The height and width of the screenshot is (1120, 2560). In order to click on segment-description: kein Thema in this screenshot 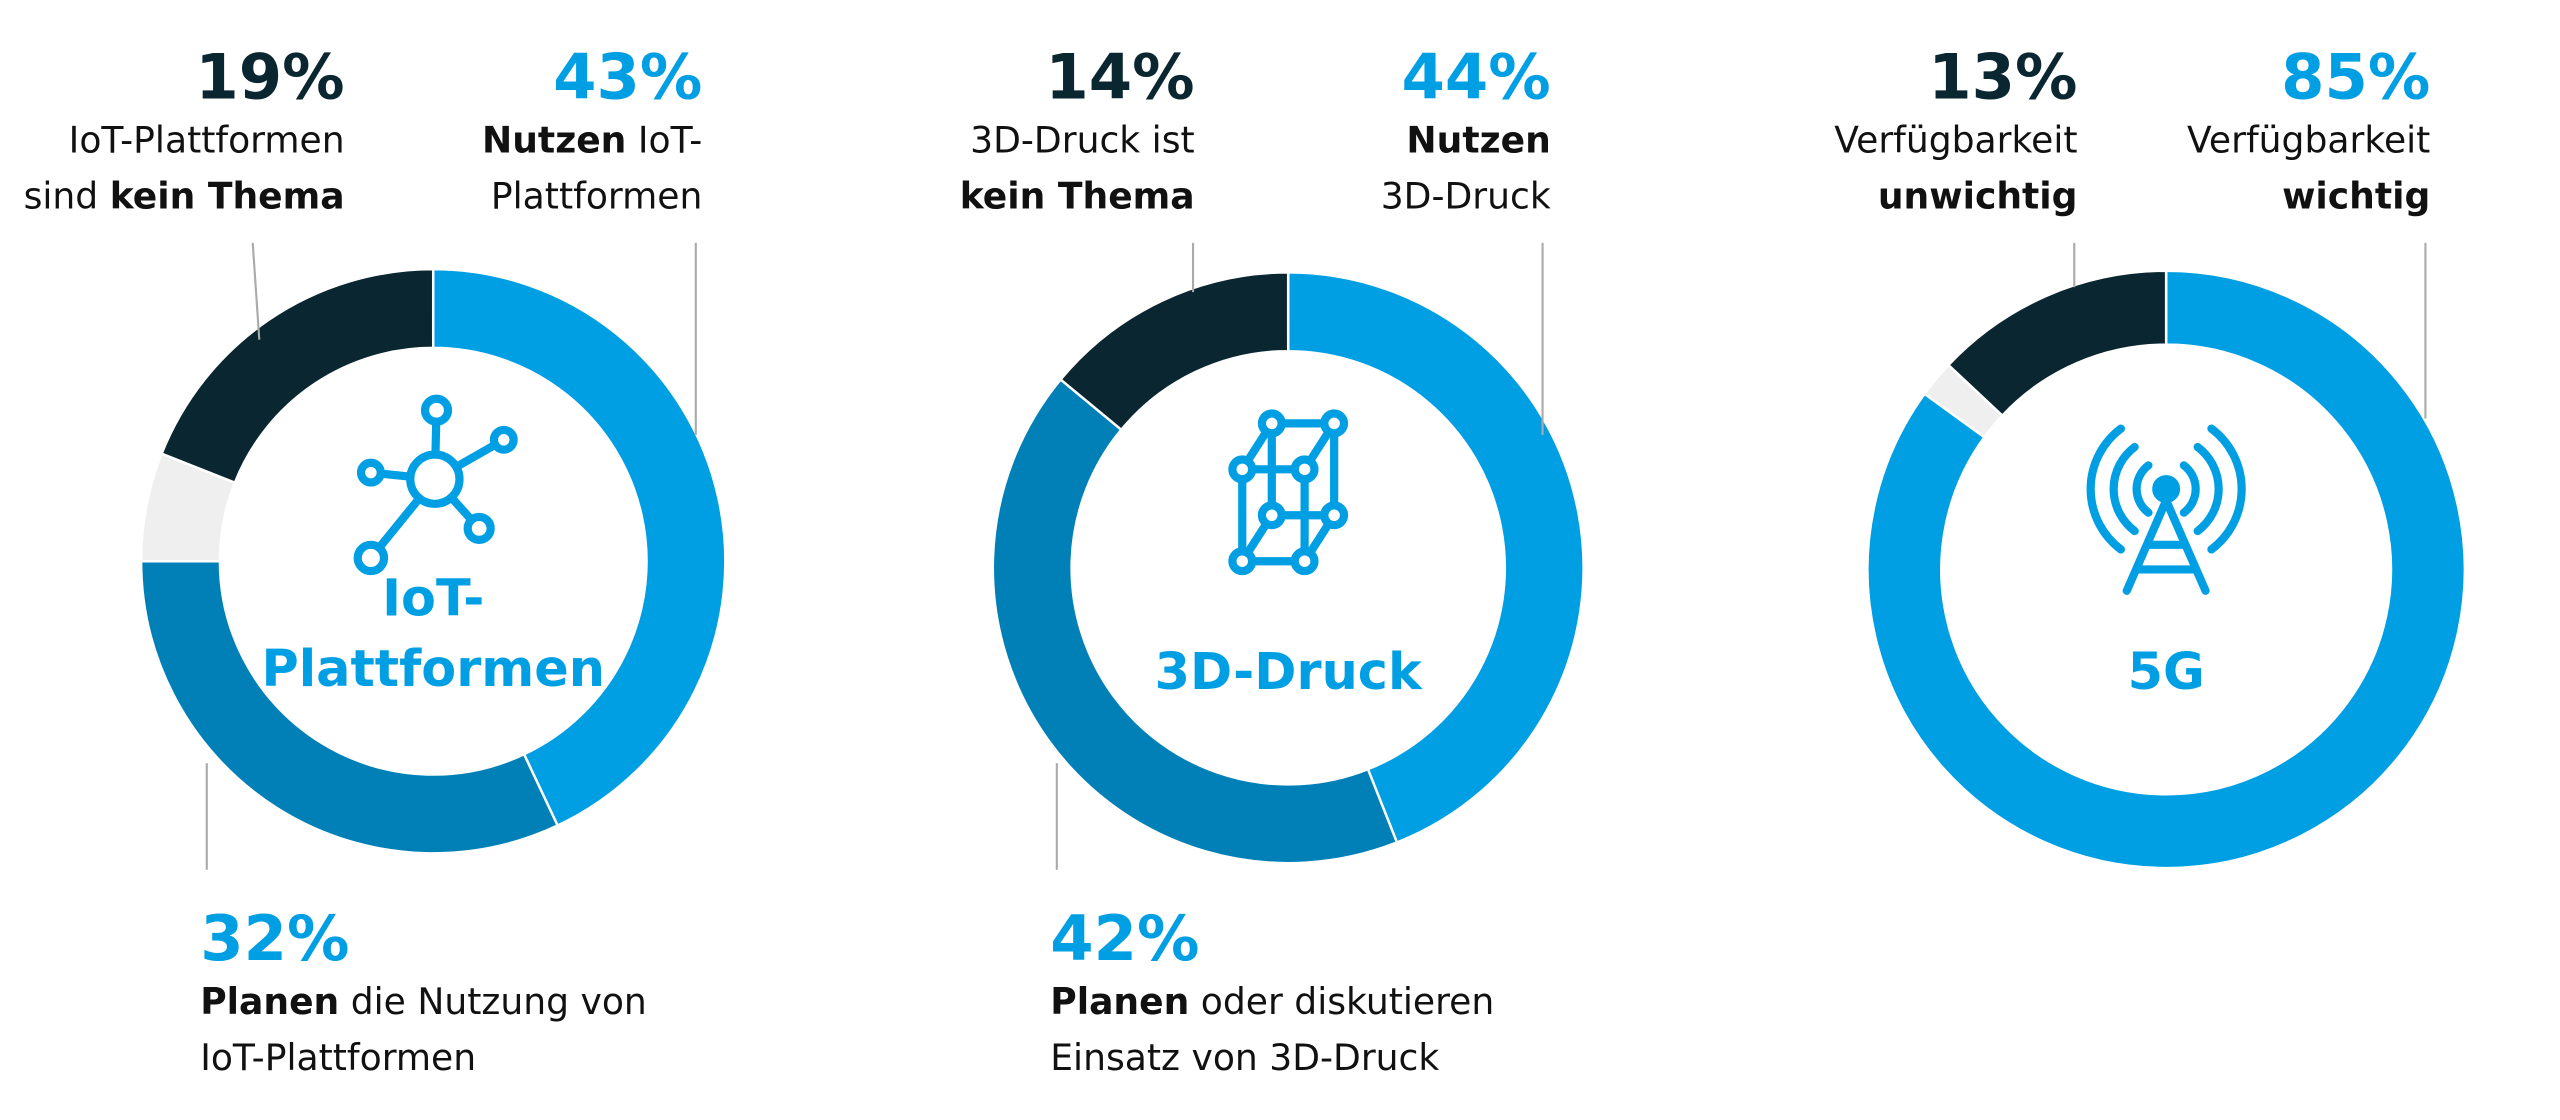, I will do `click(1077, 195)`.